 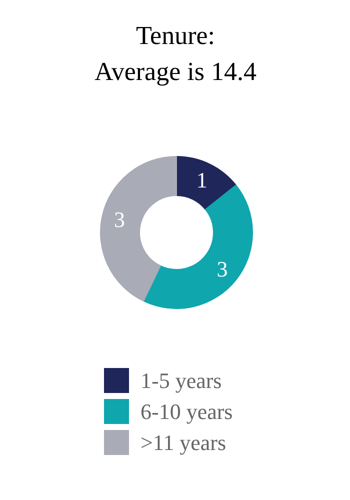 I want to click on legend-label: 6-10 years, so click(x=186, y=411).